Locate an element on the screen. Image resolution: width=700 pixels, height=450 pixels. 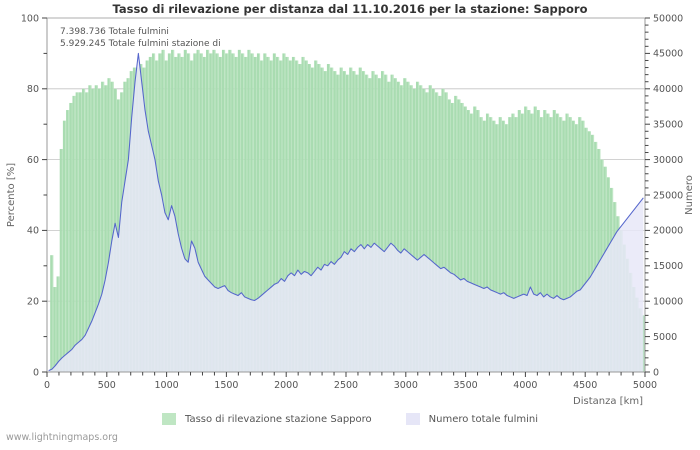
tick-label-left: 40 is located at coordinates (33, 231).